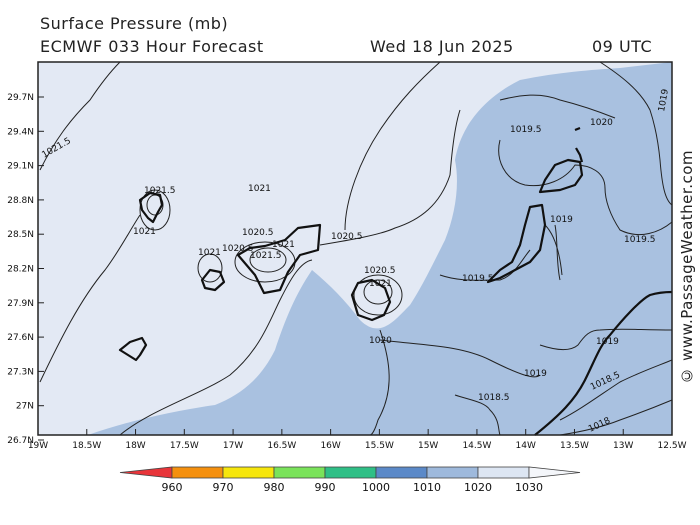  Describe the element at coordinates (146, 472) in the screenshot. I see `legend-arrow-low` at that location.